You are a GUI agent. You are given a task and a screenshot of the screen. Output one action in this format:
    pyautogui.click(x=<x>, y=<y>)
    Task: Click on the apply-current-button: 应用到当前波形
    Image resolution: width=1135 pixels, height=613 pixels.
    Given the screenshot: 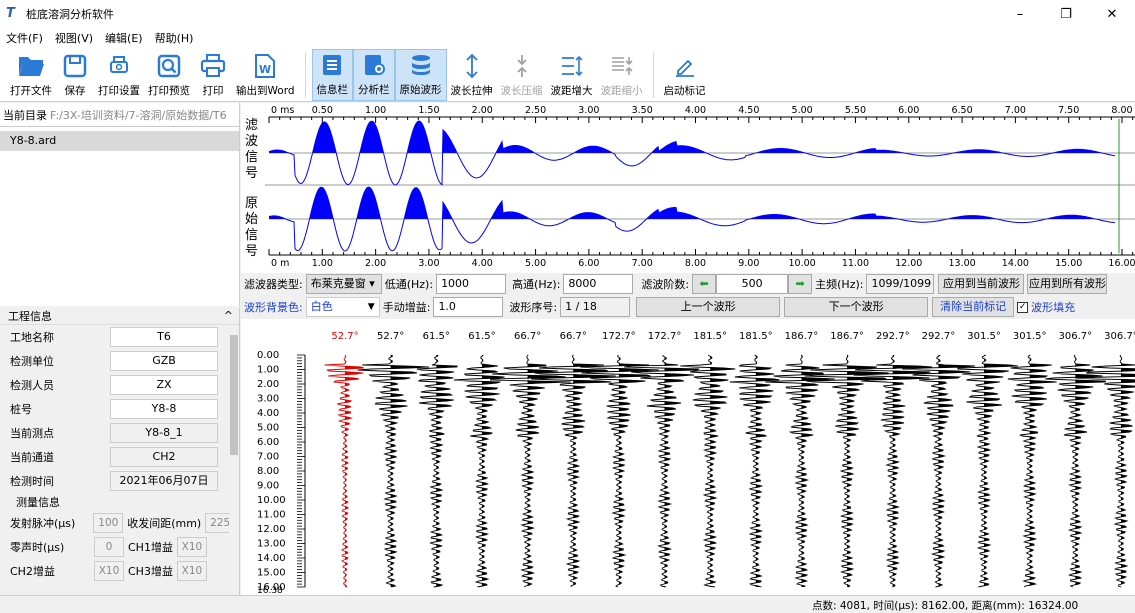 What is the action you would take?
    pyautogui.click(x=981, y=284)
    